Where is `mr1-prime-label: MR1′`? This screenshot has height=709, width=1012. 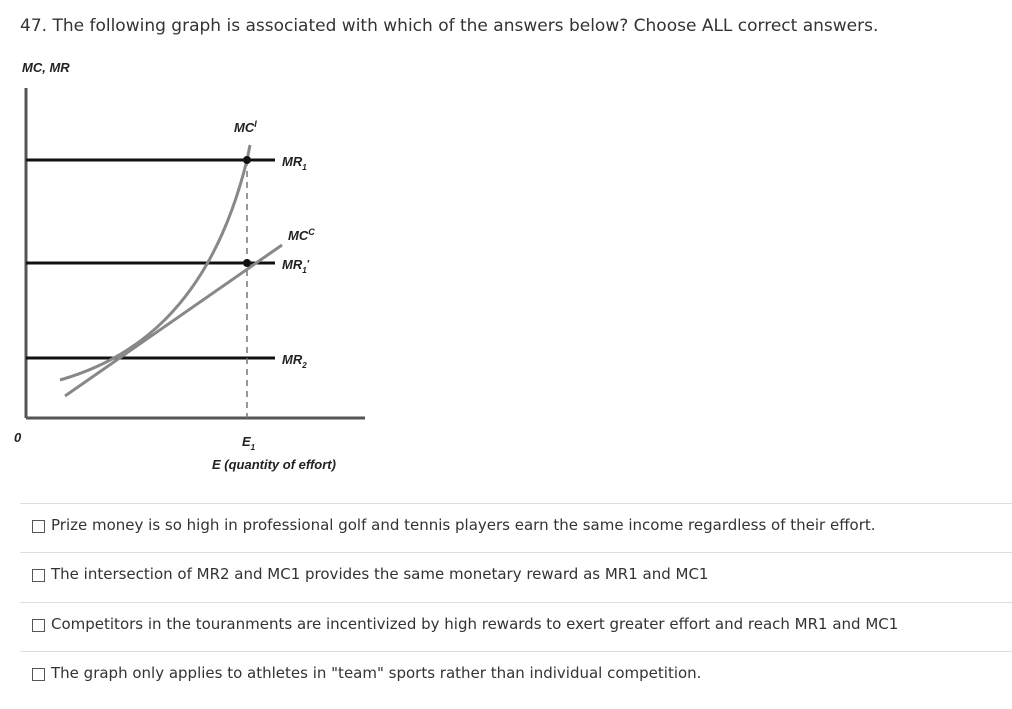
mr1-prime-label: MR1′ is located at coordinates (296, 266).